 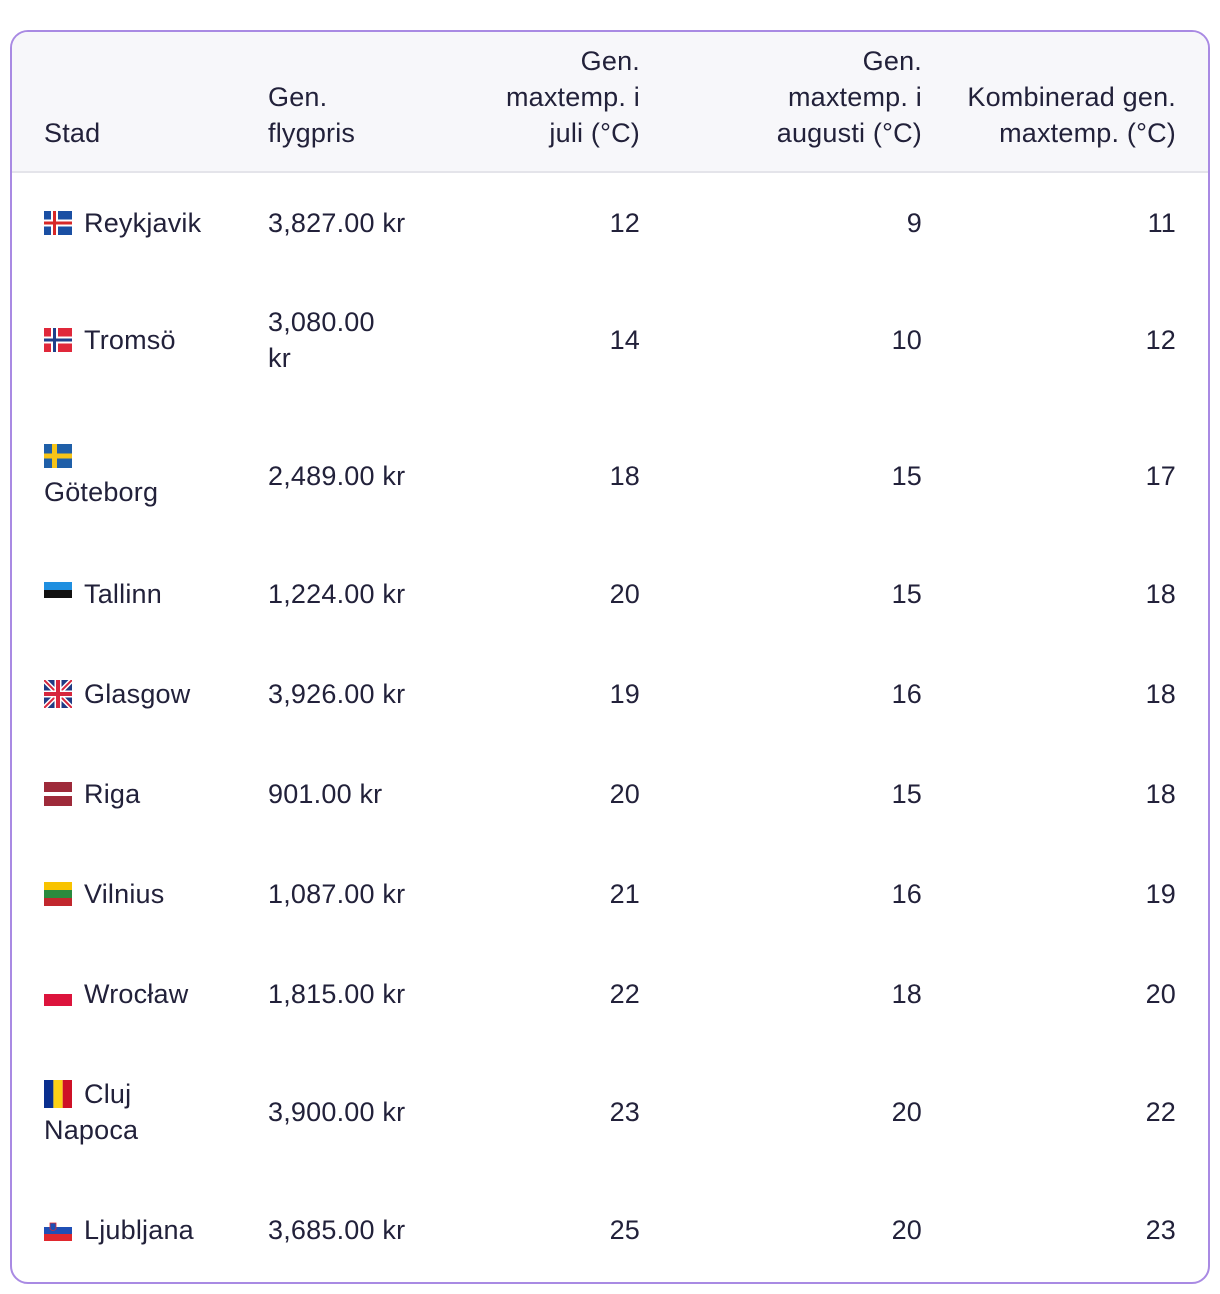 What do you see at coordinates (624, 1230) in the screenshot?
I see `july-cell: 25` at bounding box center [624, 1230].